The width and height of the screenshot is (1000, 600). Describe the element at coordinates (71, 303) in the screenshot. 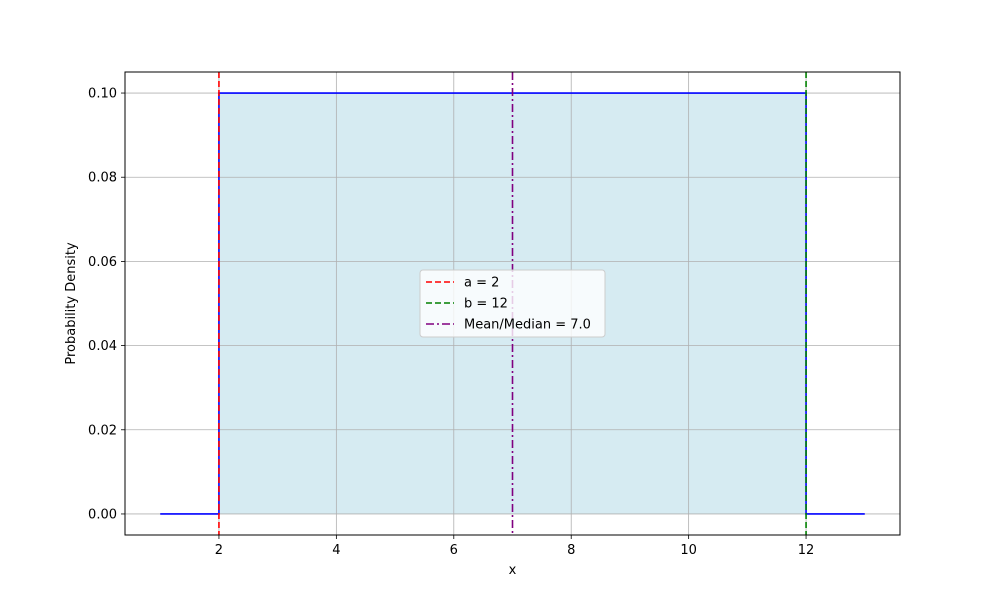

I see `y-axis-label: Probability Density` at that location.